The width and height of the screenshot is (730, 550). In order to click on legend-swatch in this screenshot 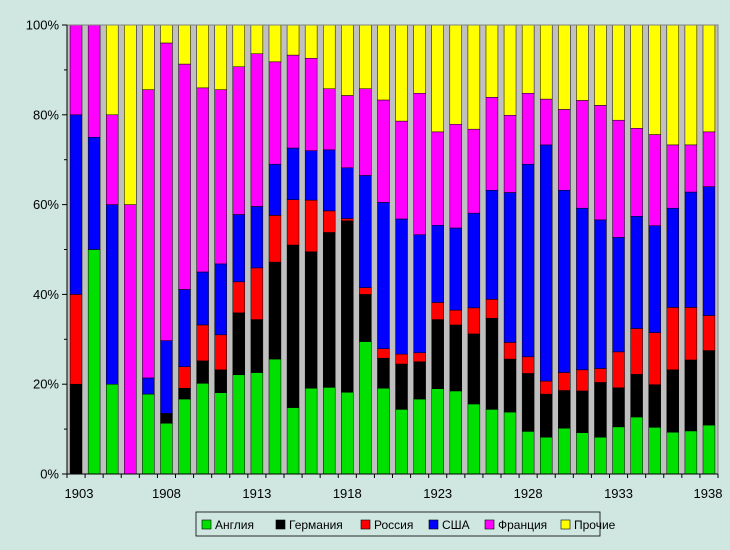, I will do `click(280, 524)`.